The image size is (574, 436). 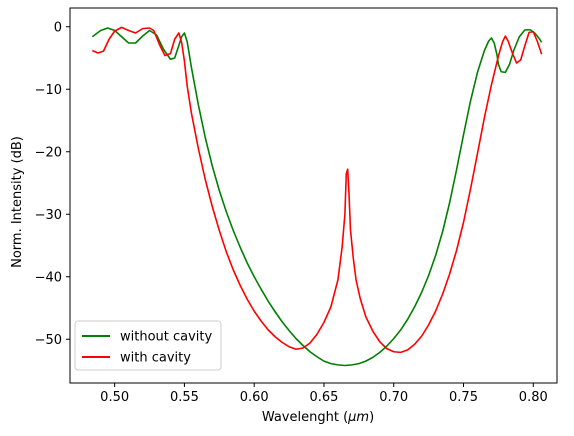 What do you see at coordinates (533, 397) in the screenshot?
I see `x-tick-label: 0.80` at bounding box center [533, 397].